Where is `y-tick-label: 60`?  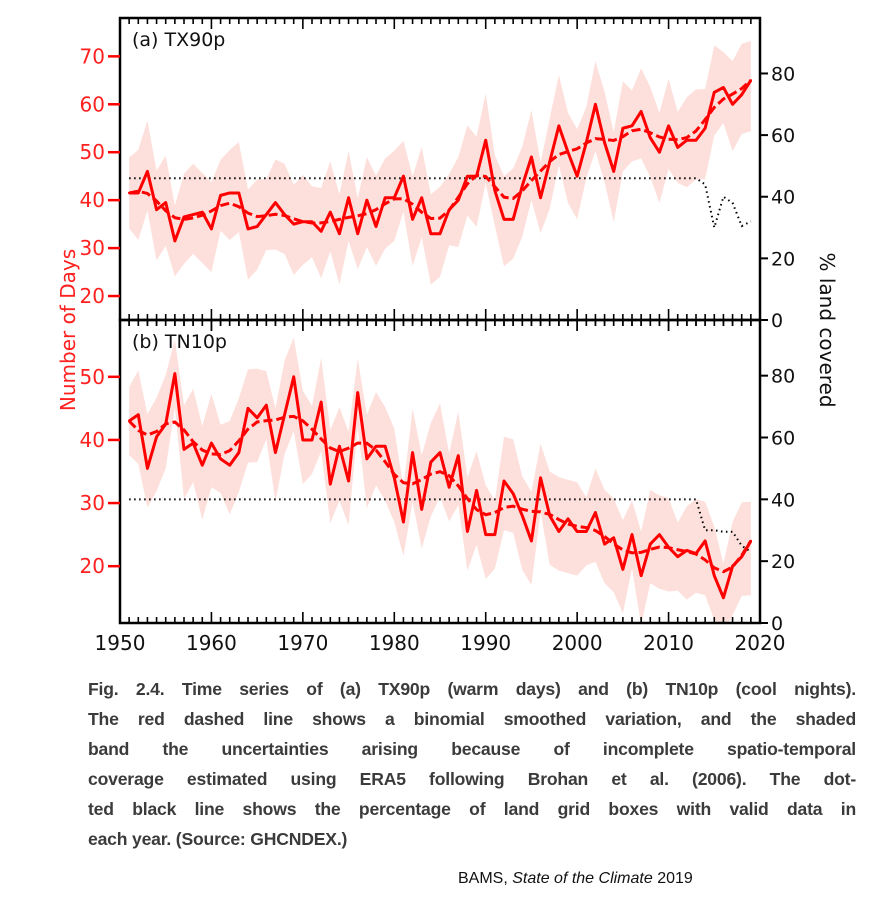
y-tick-label: 60 is located at coordinates (92, 104).